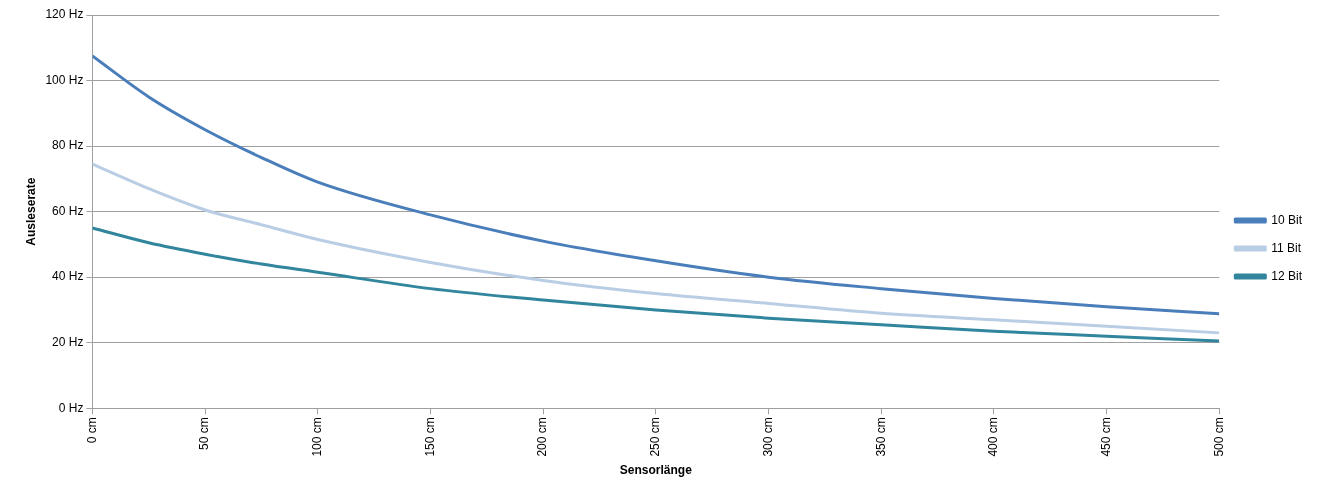 The height and width of the screenshot is (492, 1332). I want to click on x-tick-label: 350 cm, so click(880, 437).